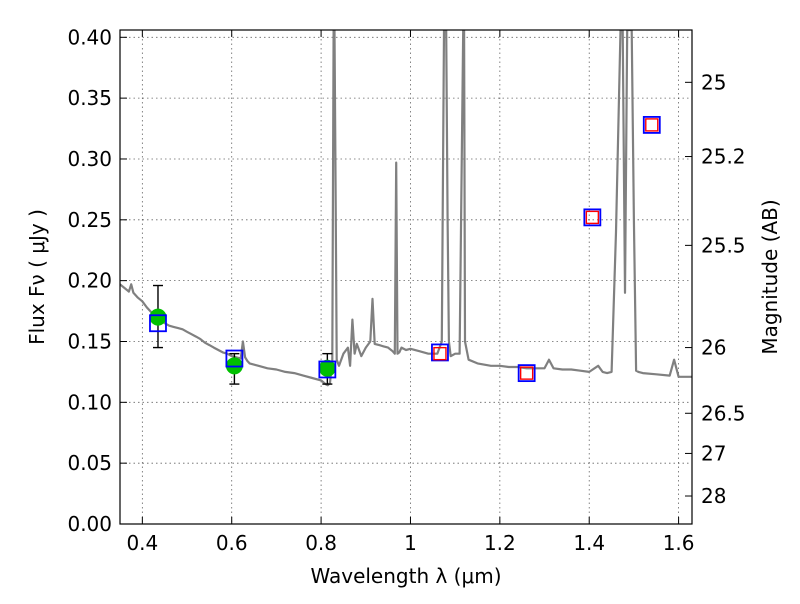 The width and height of the screenshot is (800, 604). What do you see at coordinates (770, 276) in the screenshot?
I see `right-axis-label: Magnitude (AB)` at bounding box center [770, 276].